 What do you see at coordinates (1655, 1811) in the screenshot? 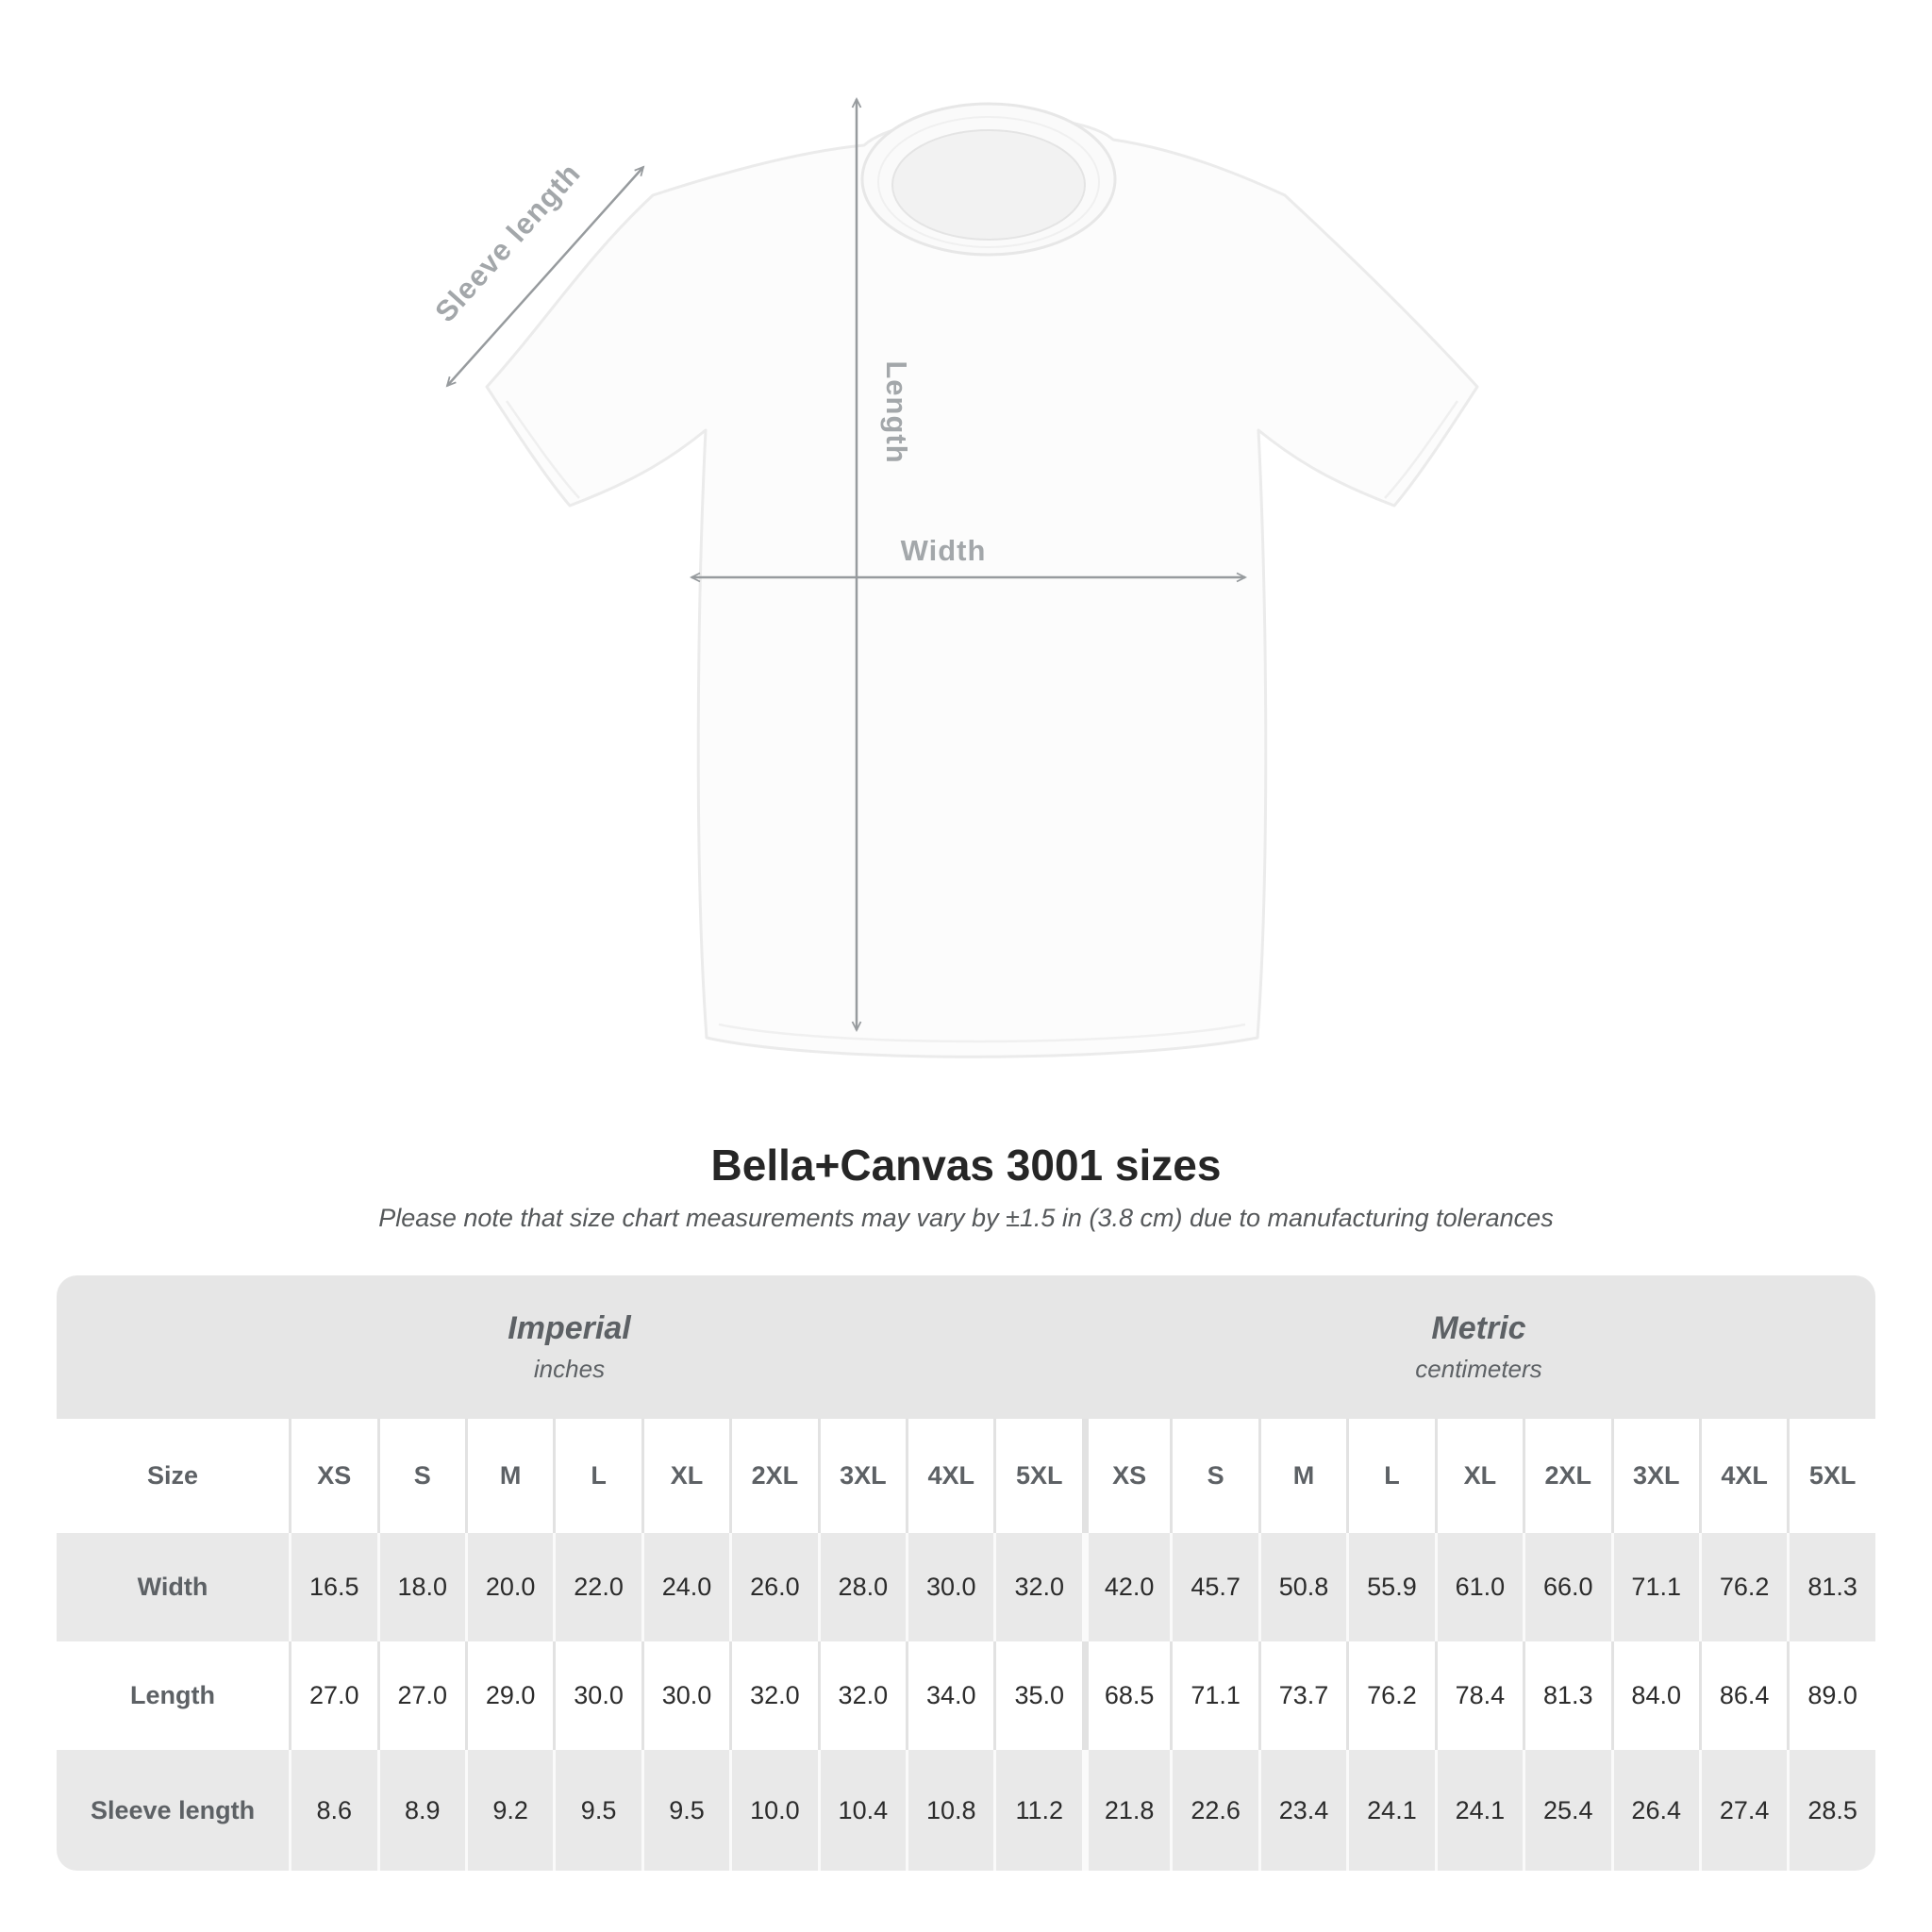
I see `value-cell: 26.4` at bounding box center [1655, 1811].